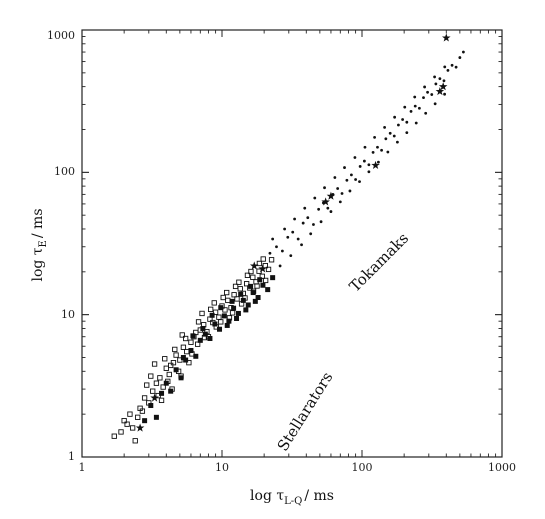 This screenshot has width=545, height=519. Describe the element at coordinates (293, 501) in the screenshot. I see `x-axis-label-sub: L-Q` at that location.